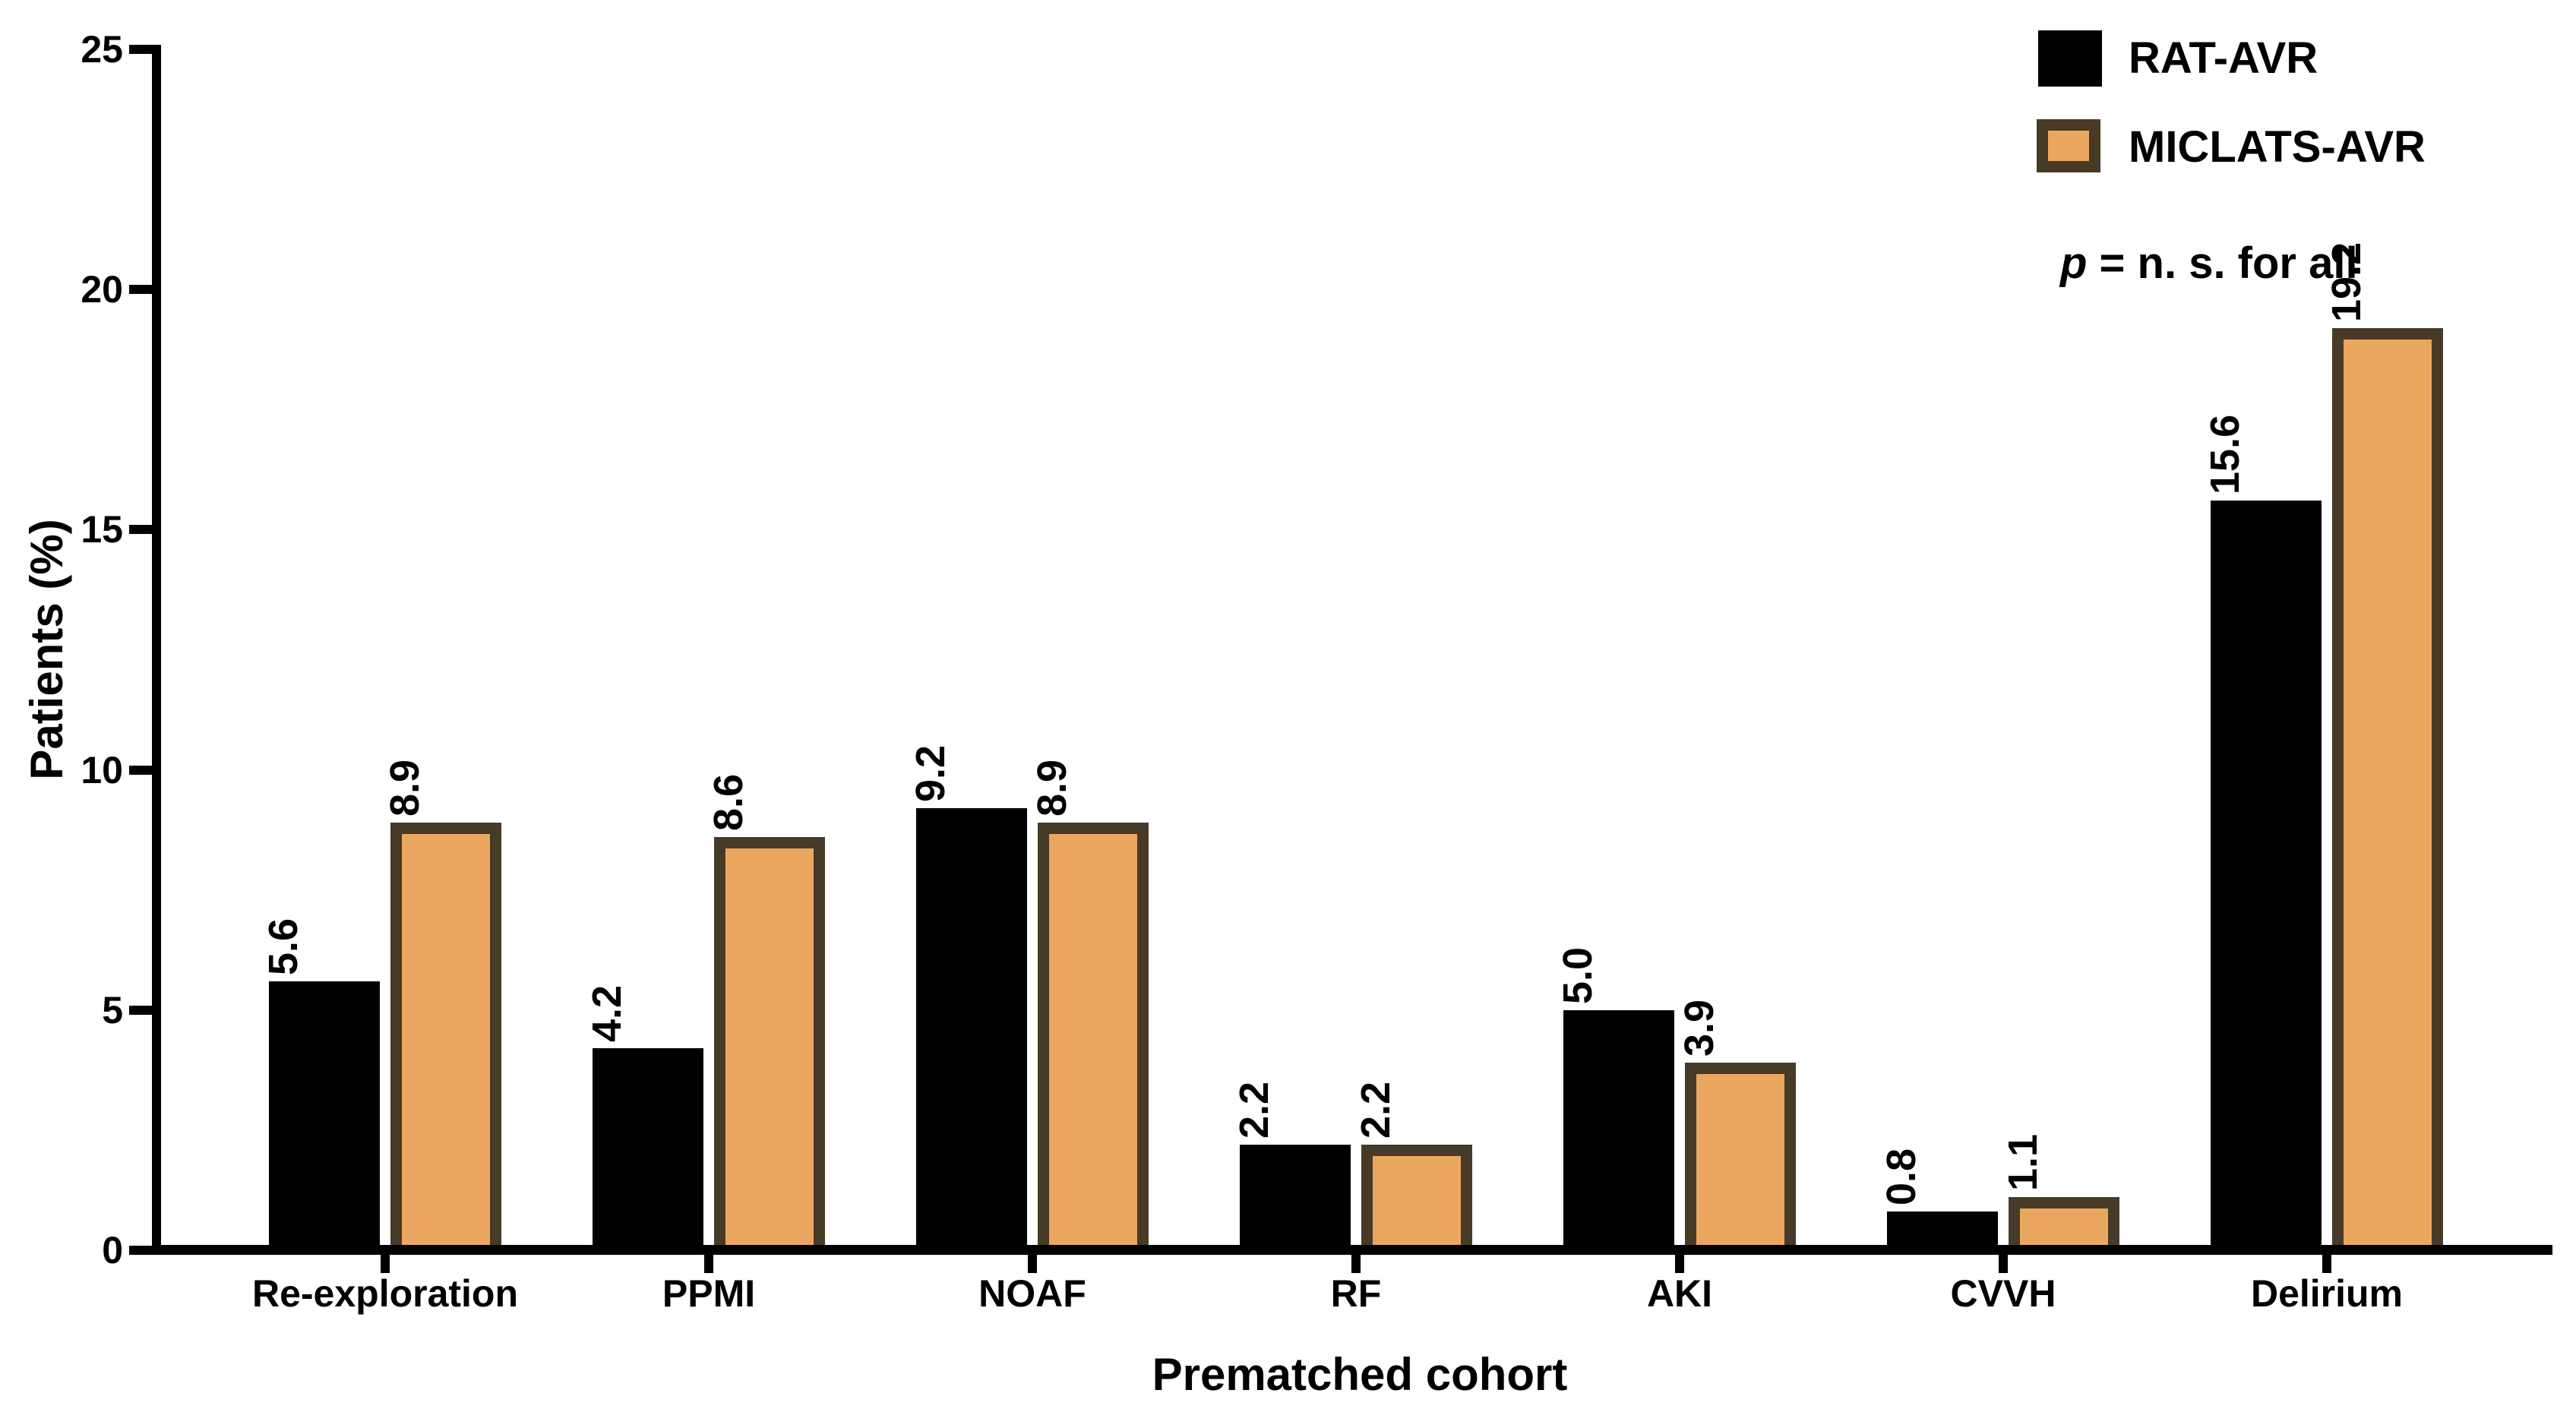 The height and width of the screenshot is (1409, 2576). I want to click on y-axis-title: Patients (%), so click(46, 649).